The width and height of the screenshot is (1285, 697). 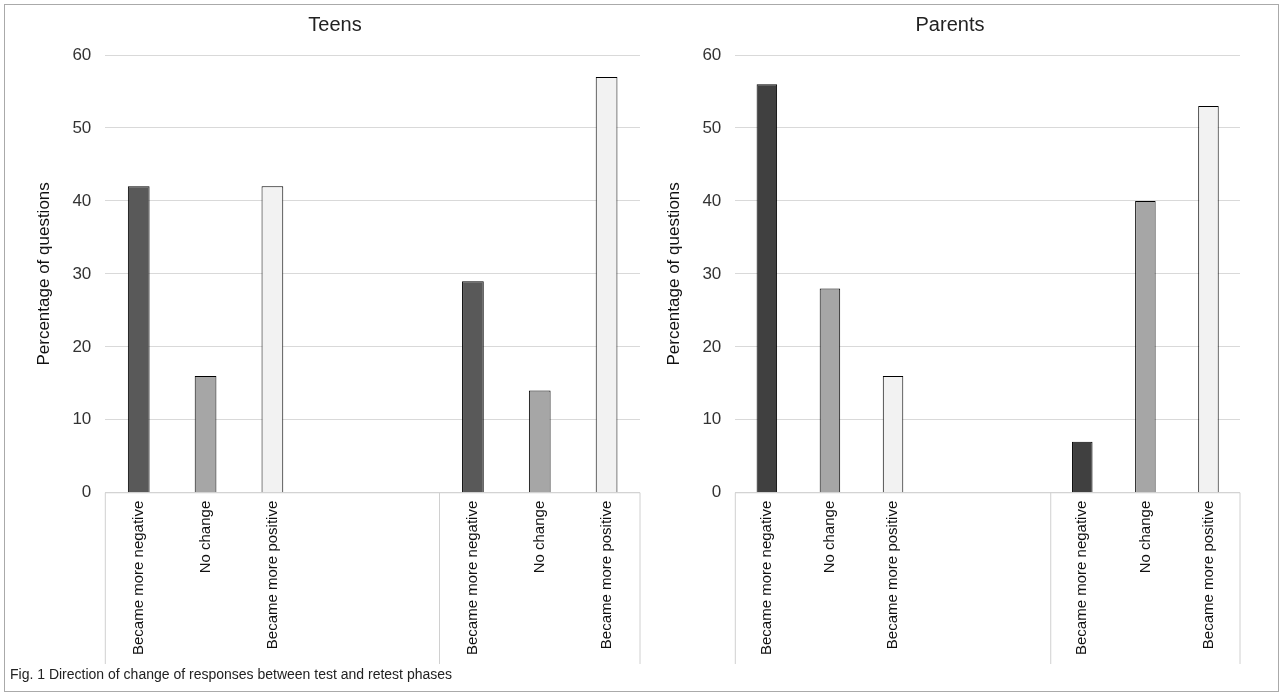 I want to click on caption: Fig. 1 Direction of change of responses between test and retest phases, so click(x=231, y=674).